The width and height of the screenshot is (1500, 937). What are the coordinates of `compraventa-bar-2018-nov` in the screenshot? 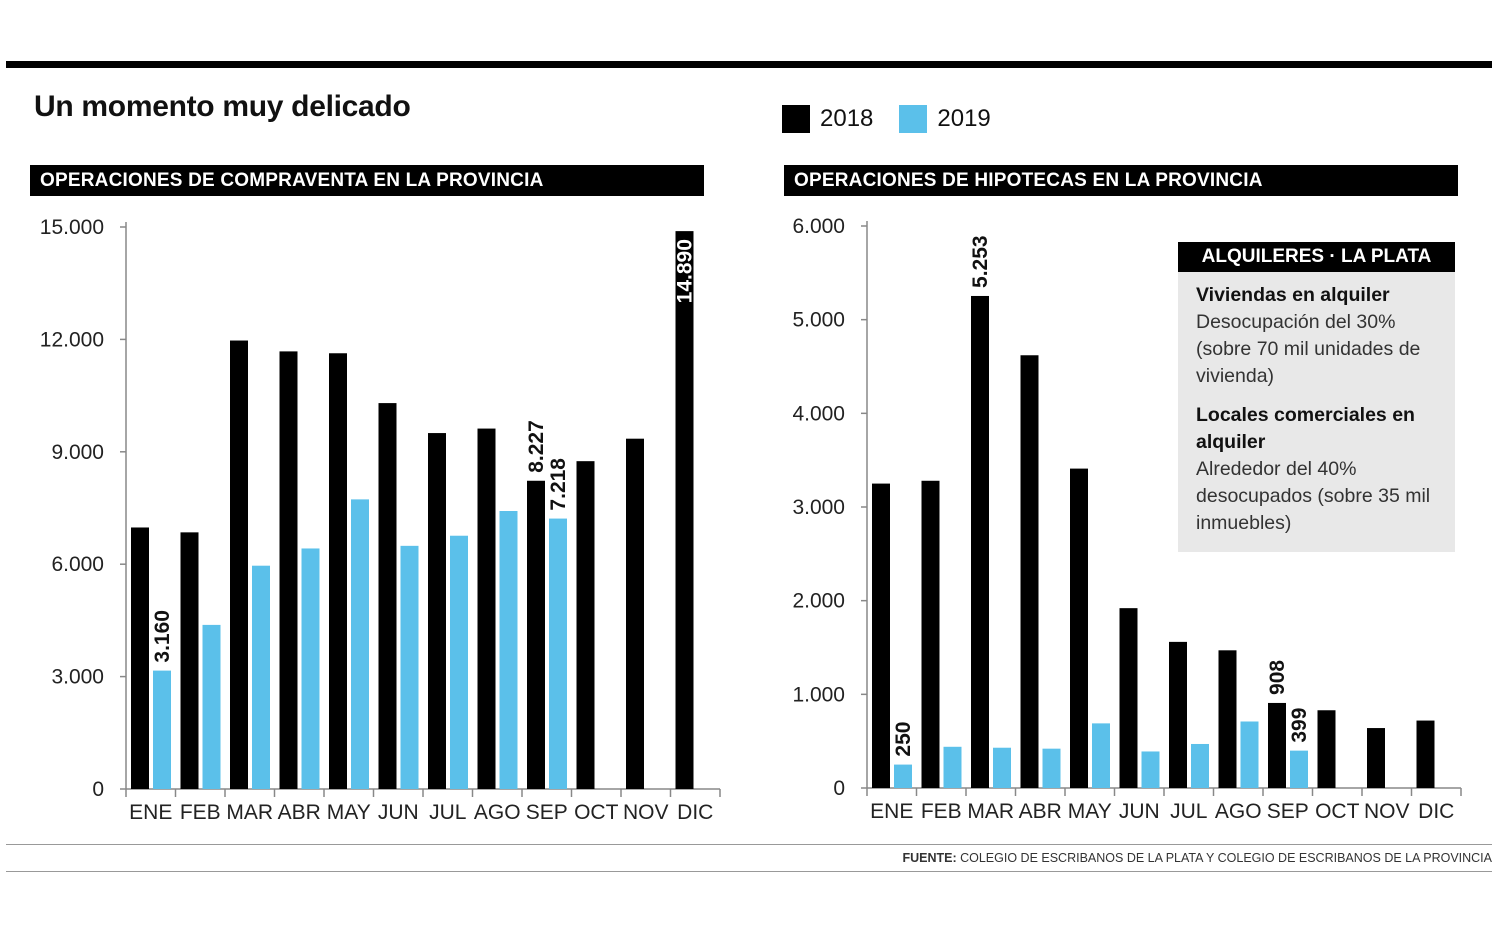 It's located at (635, 613).